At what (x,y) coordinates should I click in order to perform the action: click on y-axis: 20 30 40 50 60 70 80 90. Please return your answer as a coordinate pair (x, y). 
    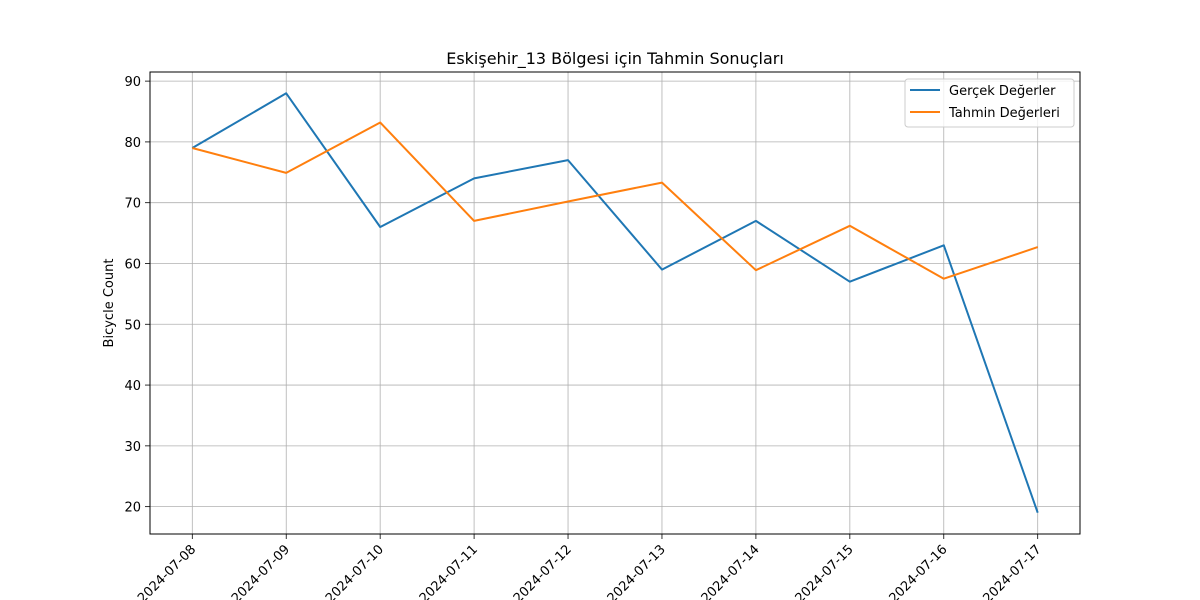
    Looking at the image, I should click on (137, 295).